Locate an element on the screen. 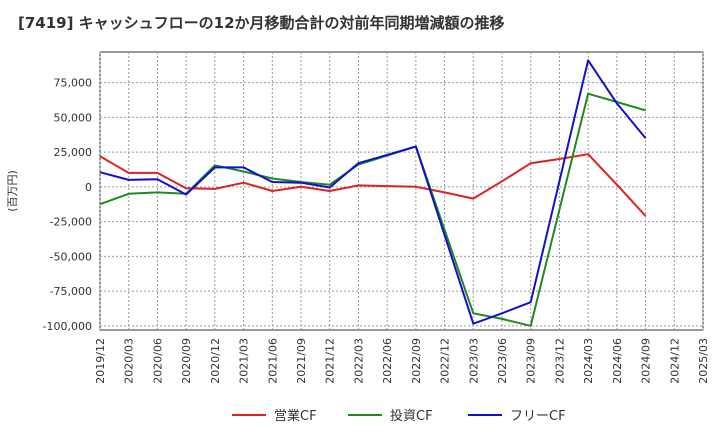  y-axis-label: (百万円) is located at coordinates (12, 191).